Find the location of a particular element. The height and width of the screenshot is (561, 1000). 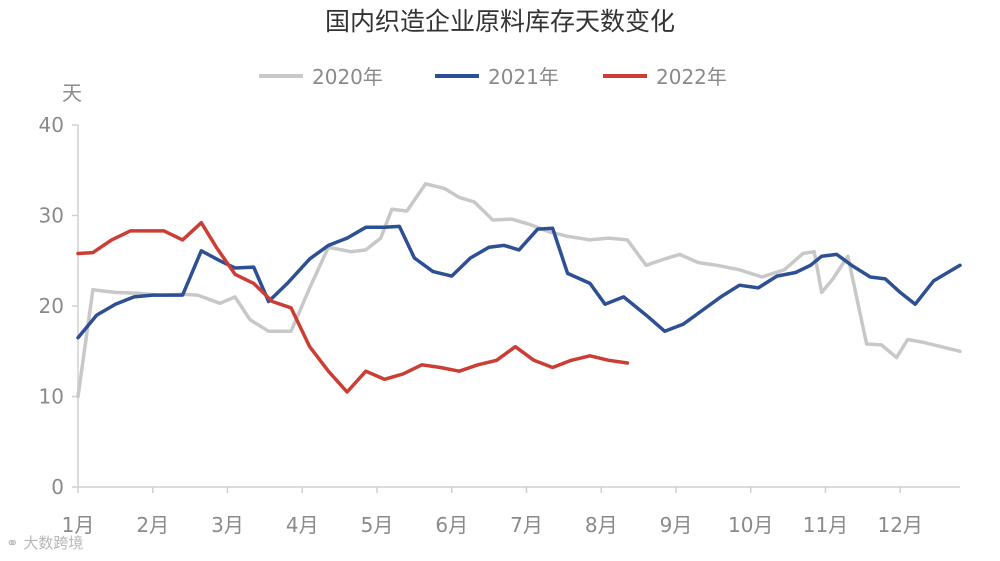

x-tick-label: 11月 is located at coordinates (825, 525).